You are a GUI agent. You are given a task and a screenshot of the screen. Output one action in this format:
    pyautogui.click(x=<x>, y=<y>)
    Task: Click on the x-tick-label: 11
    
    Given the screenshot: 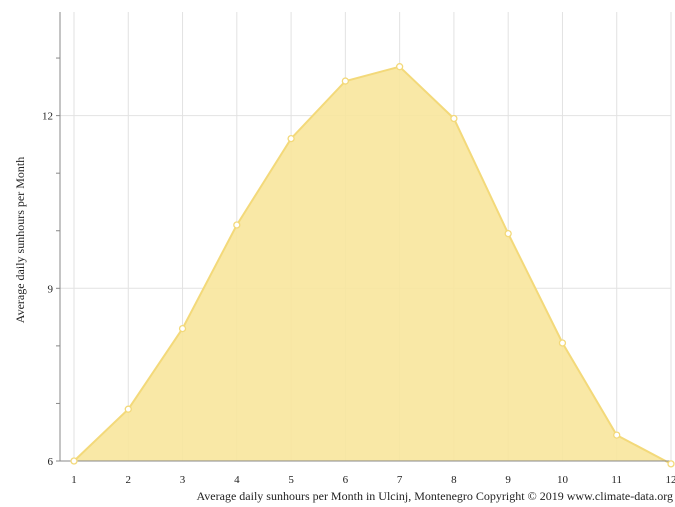 What is the action you would take?
    pyautogui.click(x=616, y=480)
    